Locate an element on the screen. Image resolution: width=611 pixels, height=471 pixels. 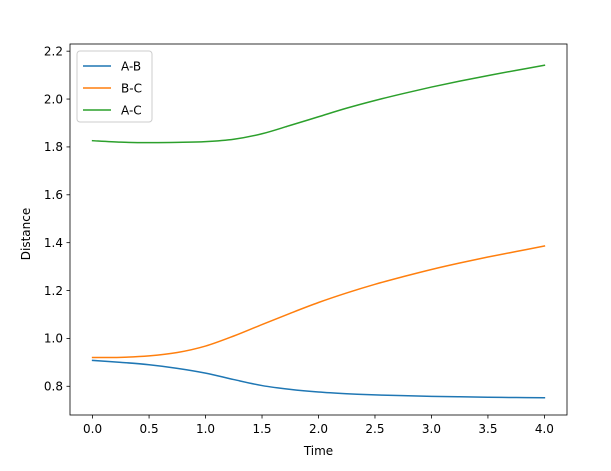
legend-label-b-c: B-C is located at coordinates (131, 88).